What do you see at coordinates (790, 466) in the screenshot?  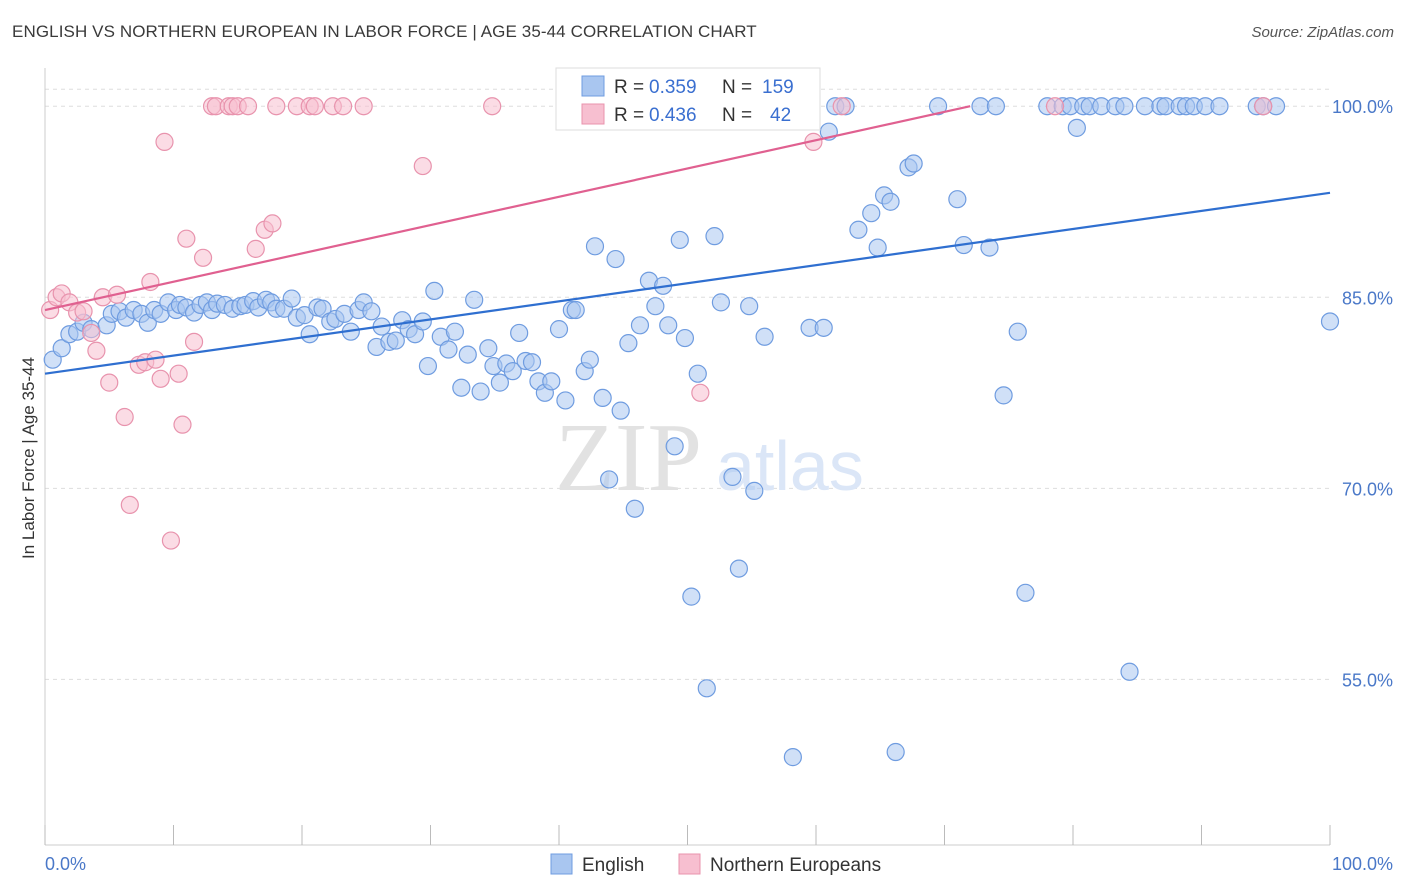 I see `watermark-atlas: atlas` at bounding box center [790, 466].